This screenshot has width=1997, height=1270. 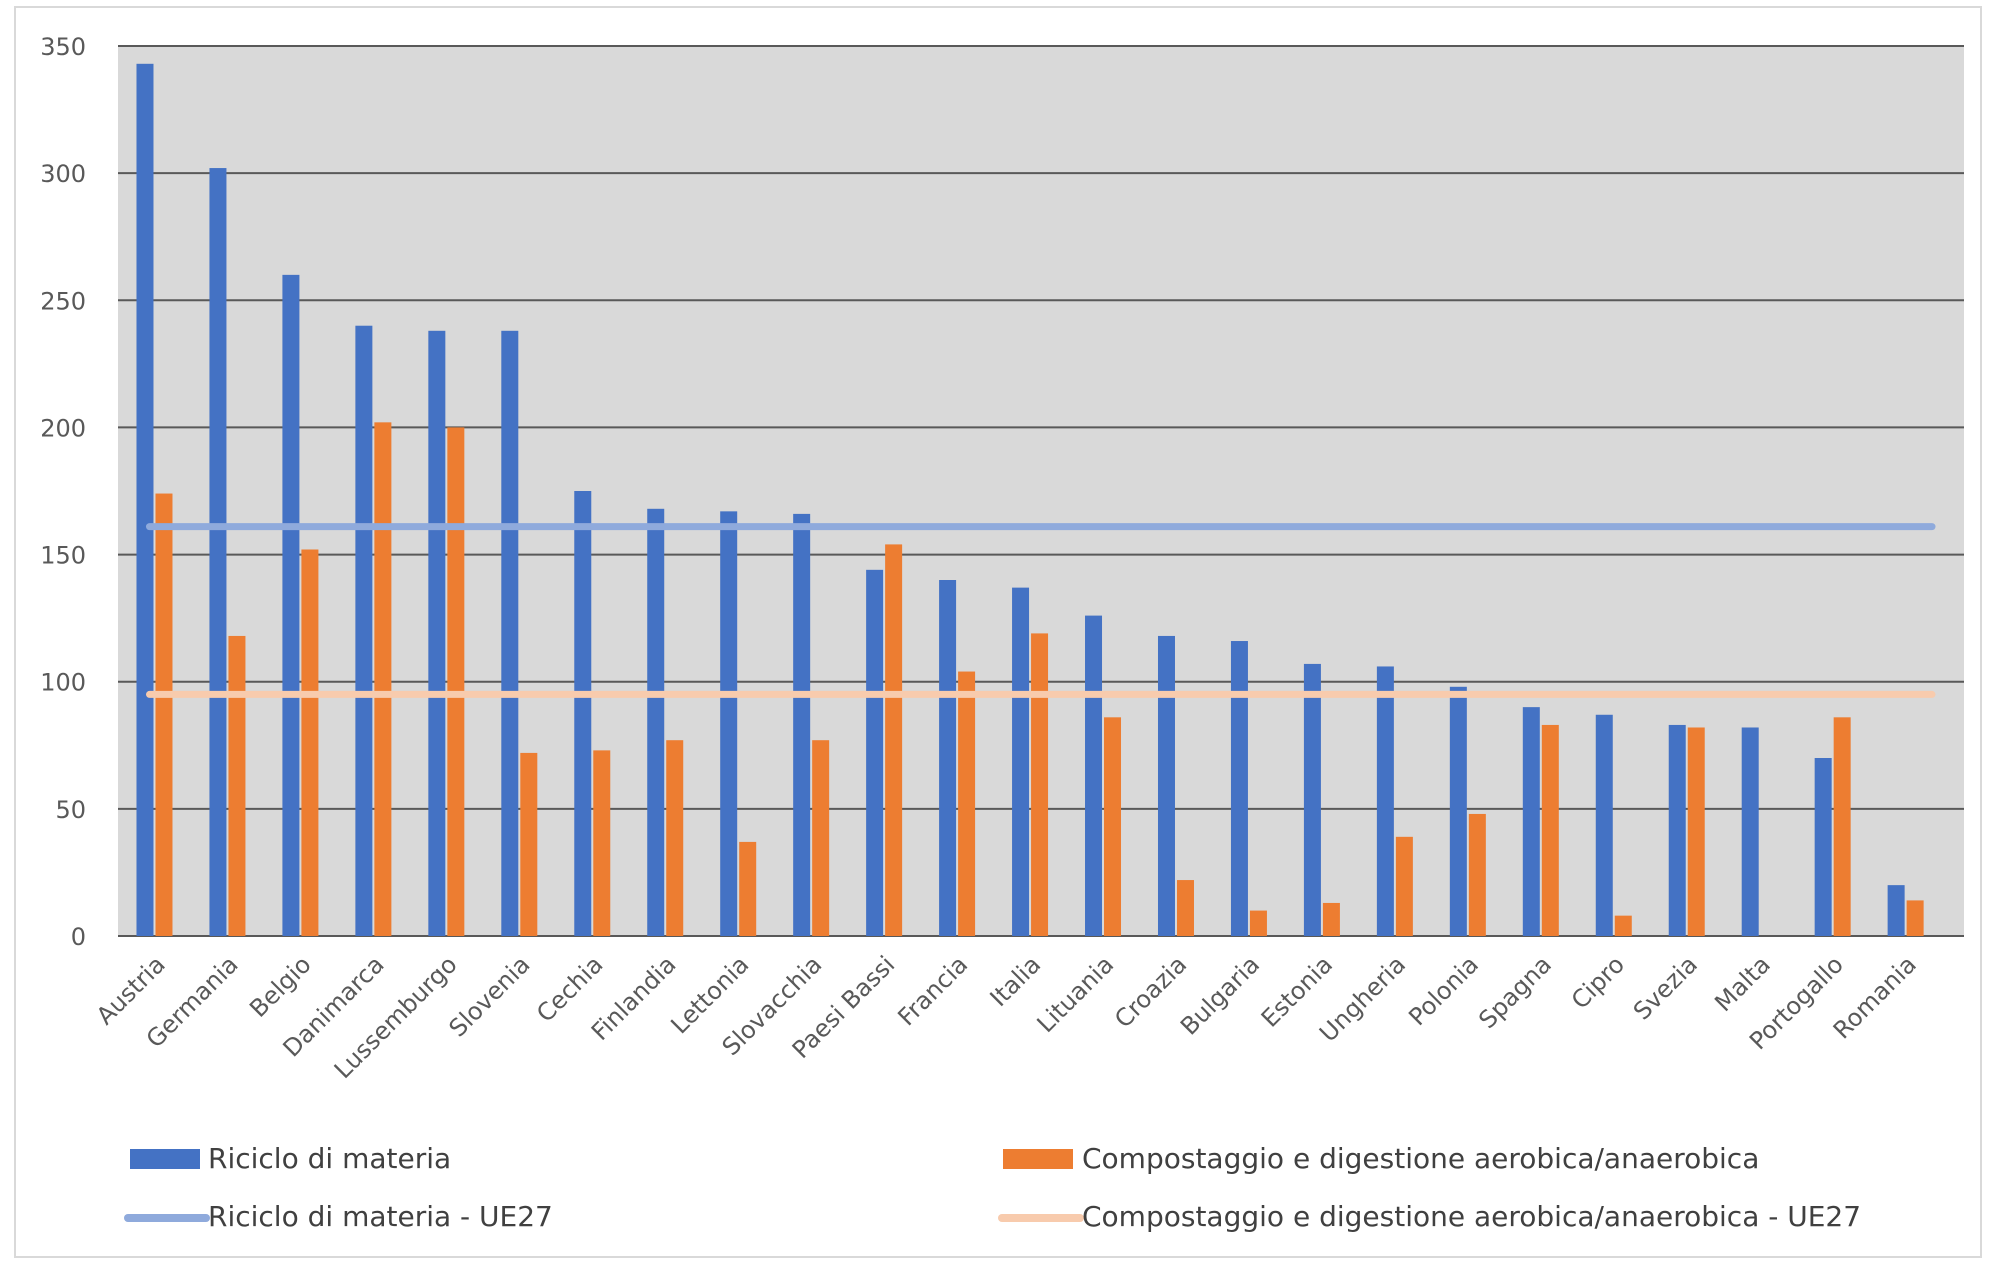 What do you see at coordinates (1076, 994) in the screenshot?
I see `x-tick-label: Lituania` at bounding box center [1076, 994].